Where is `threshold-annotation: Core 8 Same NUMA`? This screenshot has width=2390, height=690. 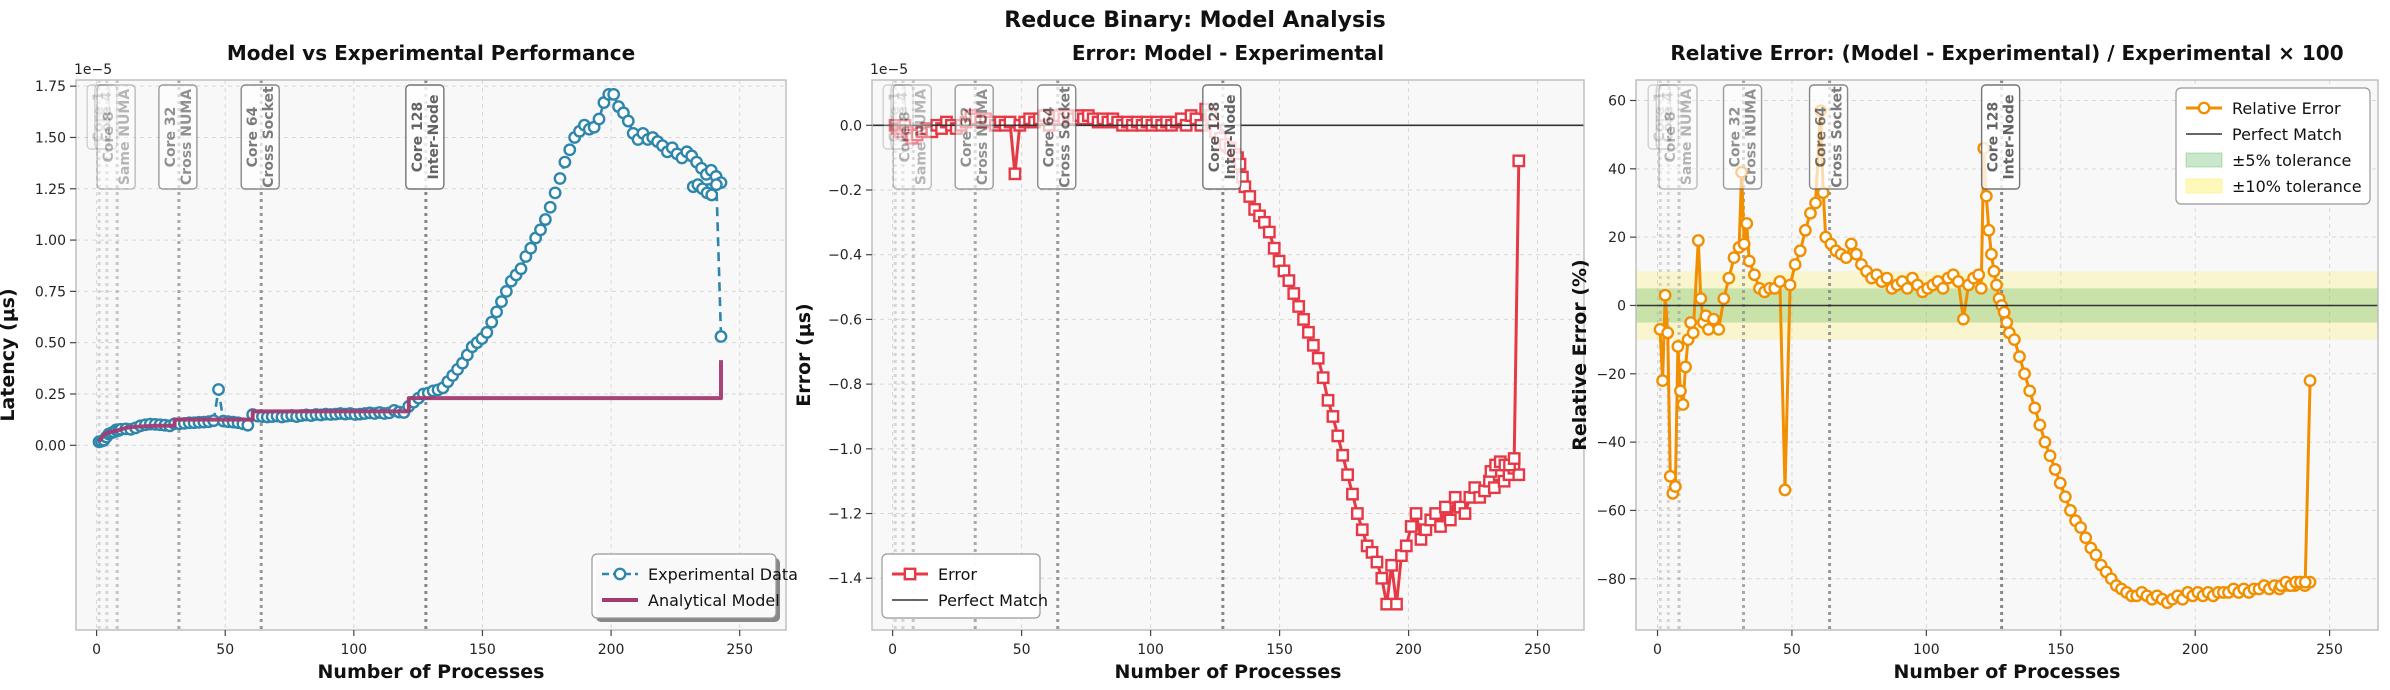
threshold-annotation: Core 8 Same NUMA is located at coordinates (116, 137).